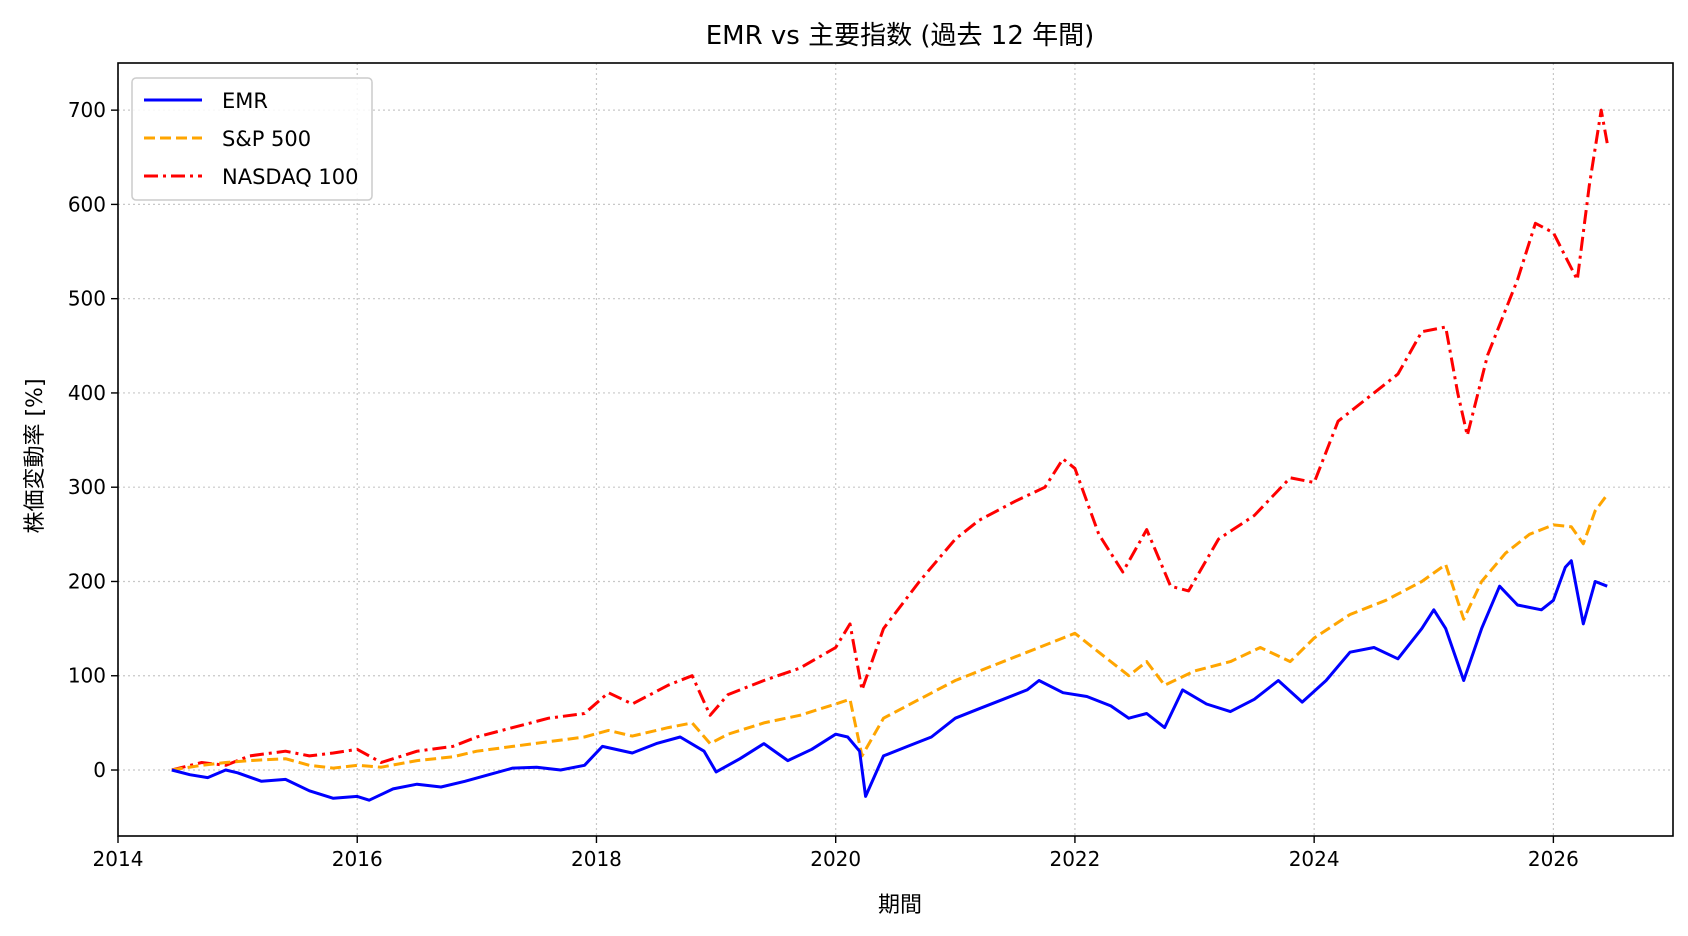 Image resolution: width=1688 pixels, height=936 pixels. What do you see at coordinates (87, 393) in the screenshot?
I see `y-tick-label: 400` at bounding box center [87, 393].